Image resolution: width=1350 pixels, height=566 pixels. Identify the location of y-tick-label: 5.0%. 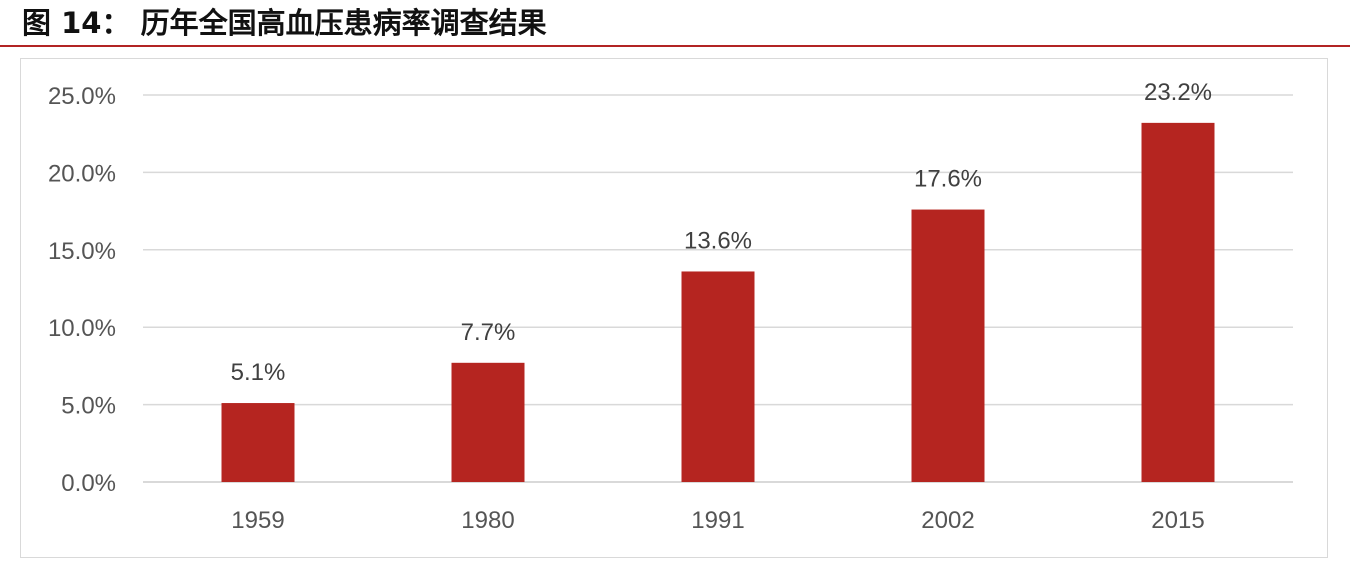
(88, 406).